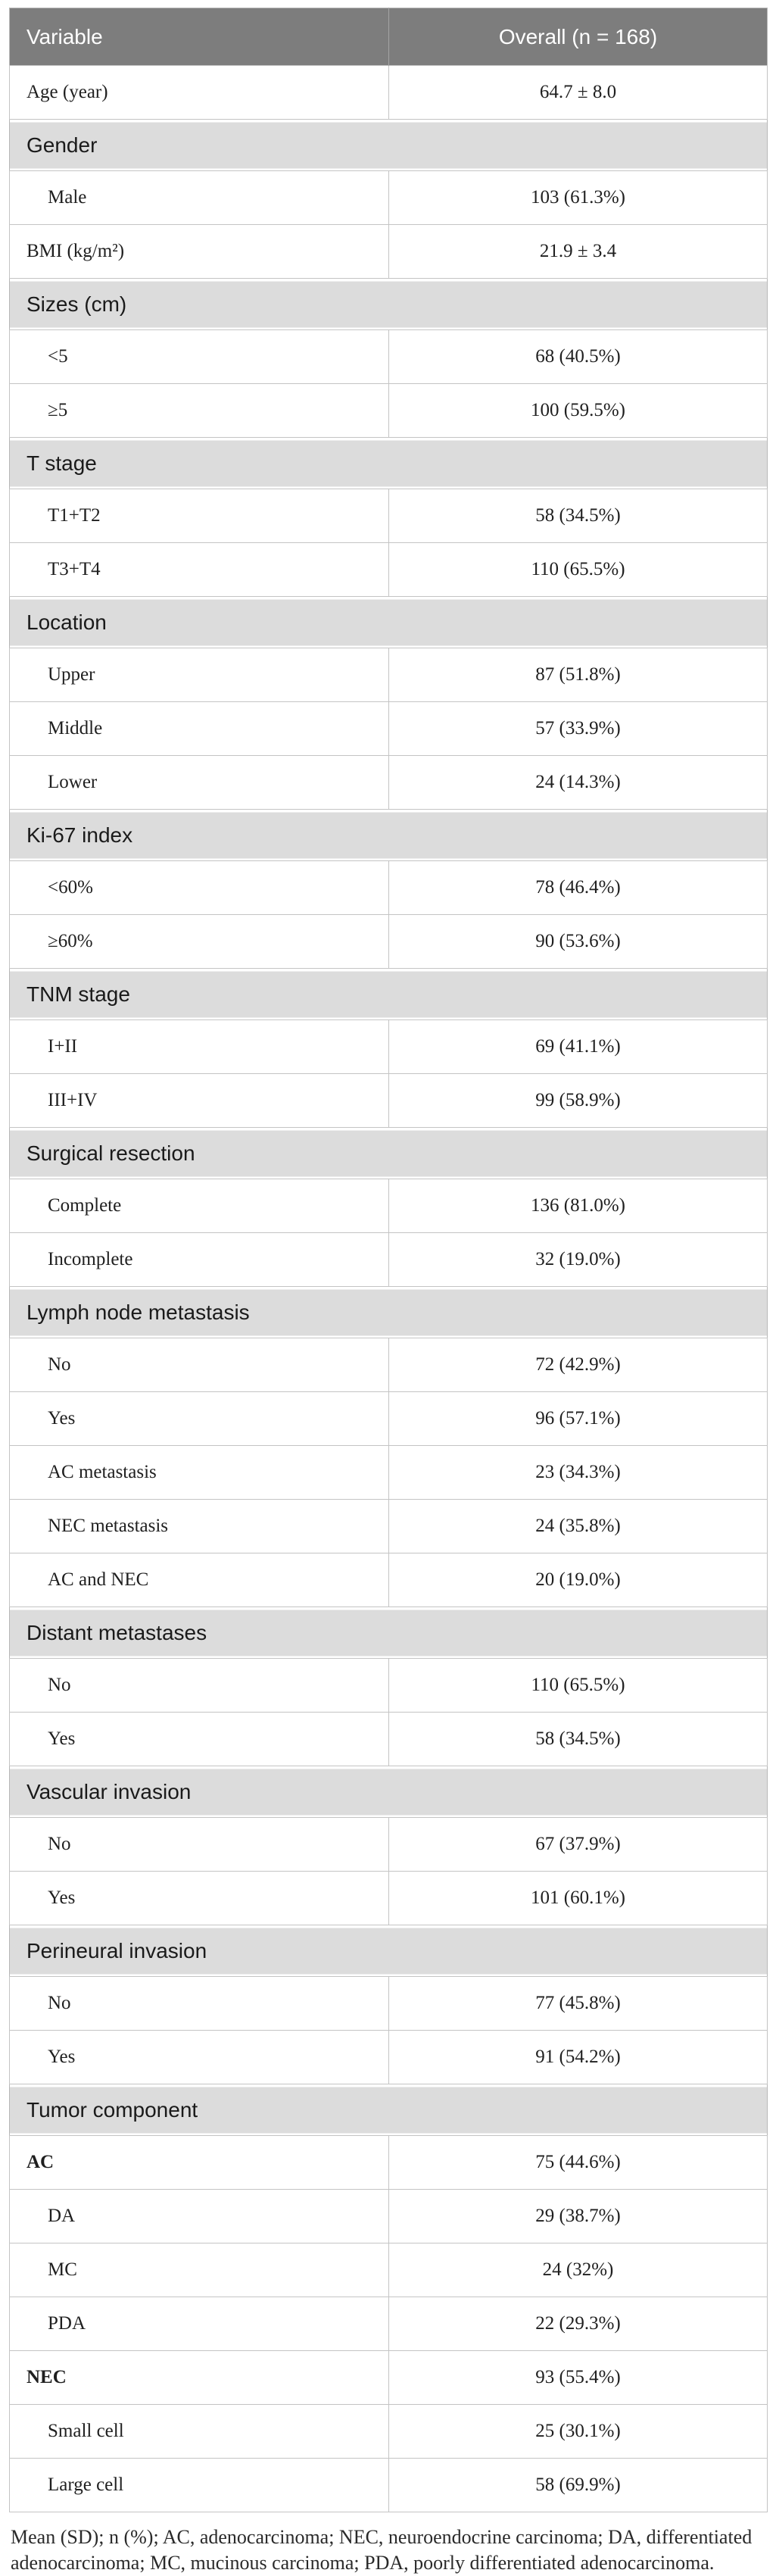 The height and width of the screenshot is (2576, 776). I want to click on value-cell: 64.7 ± 8.0, so click(578, 93).